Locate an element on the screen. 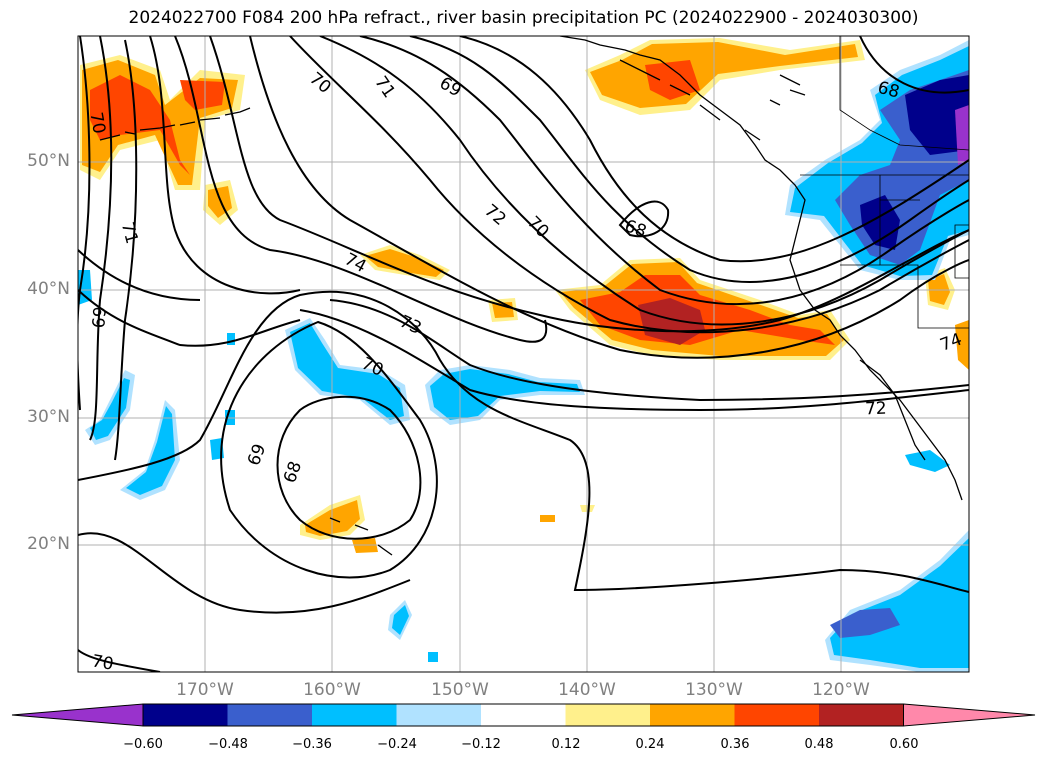 The image size is (1047, 765). longitude-label: 150°W is located at coordinates (460, 690).